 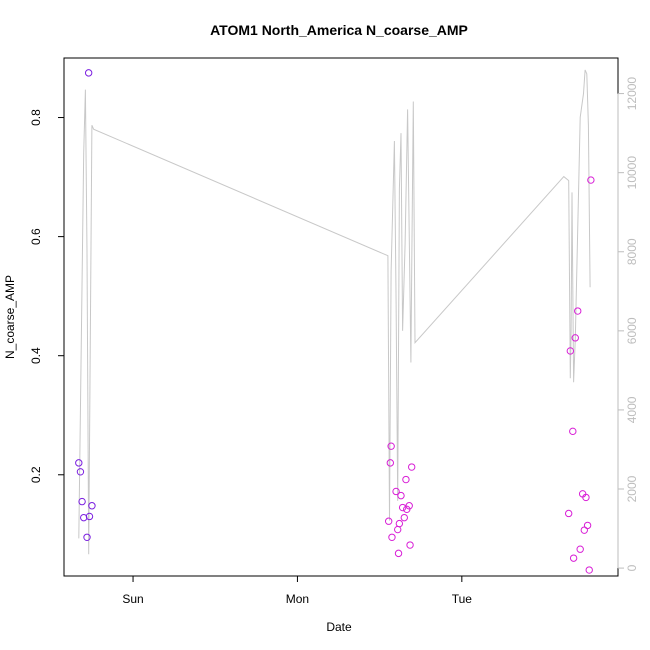 I want to click on y-tick-label: 0.6, so click(x=36, y=236).